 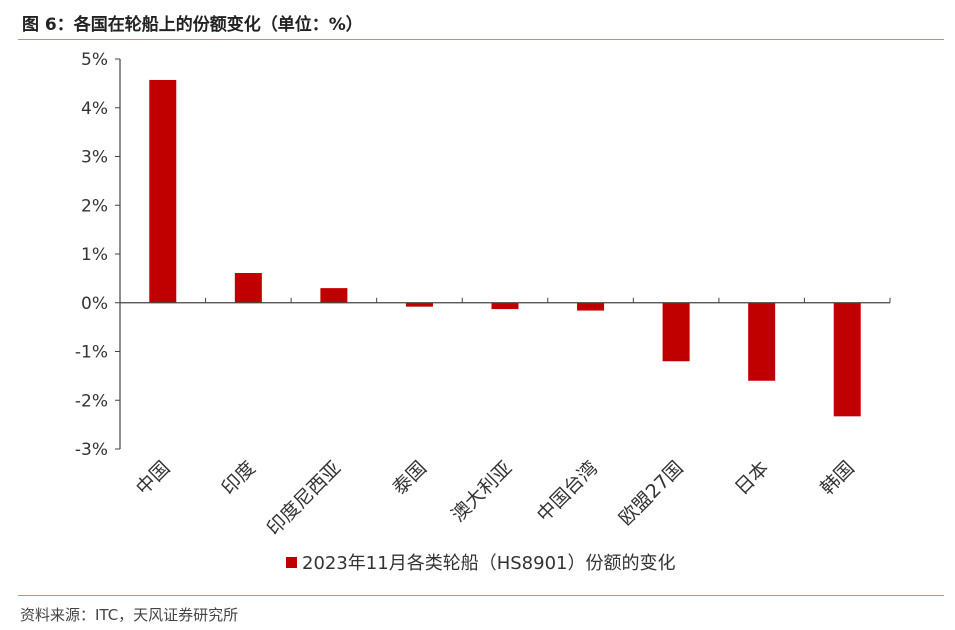 What do you see at coordinates (837, 478) in the screenshot?
I see `category-label: 韩国` at bounding box center [837, 478].